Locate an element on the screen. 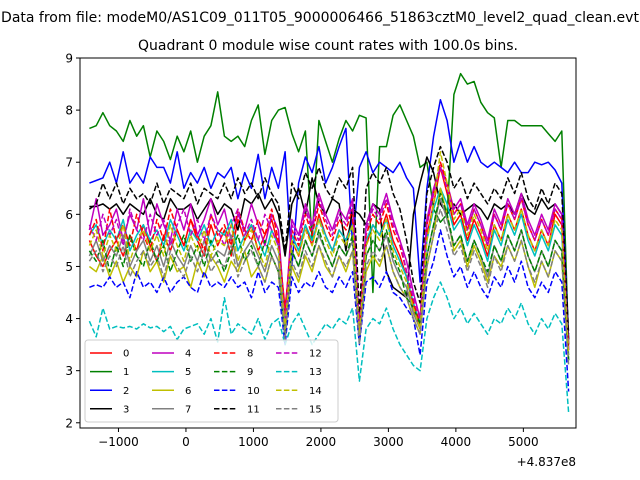 This screenshot has height=480, width=640. legend-label: 15 is located at coordinates (315, 409).